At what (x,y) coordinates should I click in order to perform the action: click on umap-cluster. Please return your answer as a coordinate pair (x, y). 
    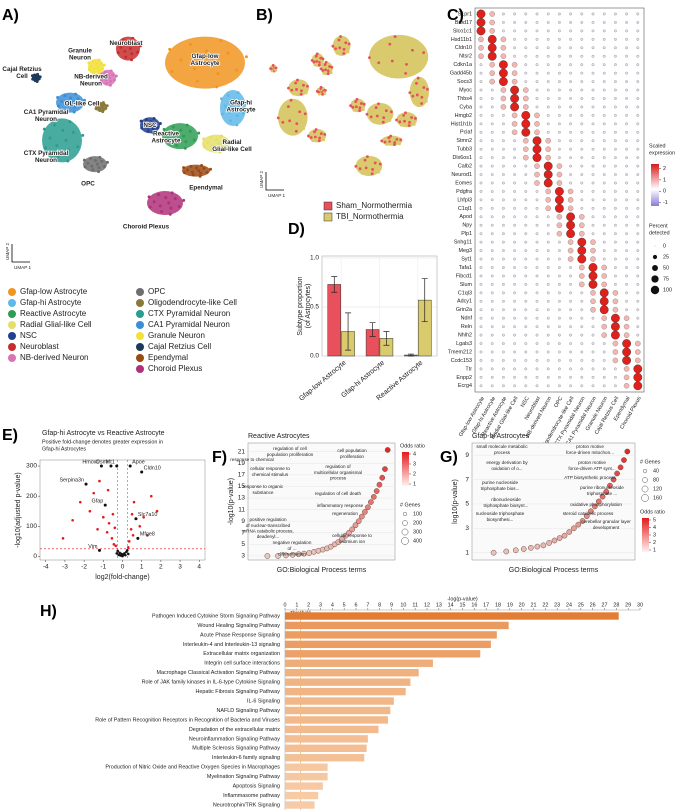
    Looking at the image, I should click on (180, 136).